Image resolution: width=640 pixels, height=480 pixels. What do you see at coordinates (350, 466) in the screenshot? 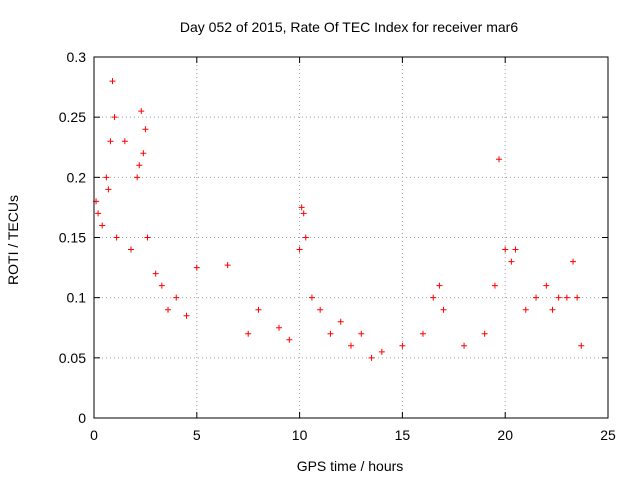
I see `x-axis-label: GPS time / hours` at bounding box center [350, 466].